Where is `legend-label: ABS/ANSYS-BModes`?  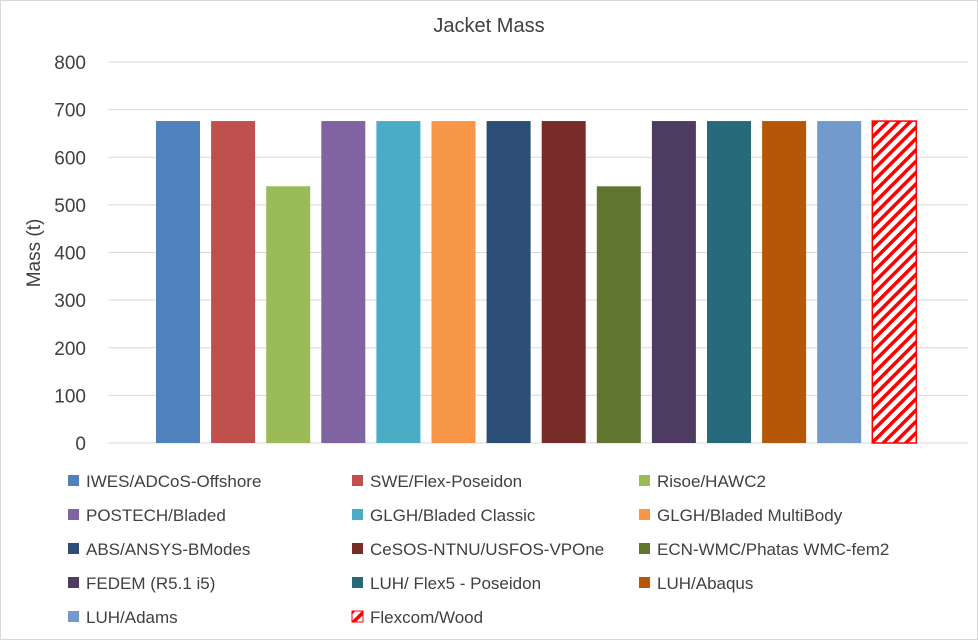
legend-label: ABS/ANSYS-BModes is located at coordinates (168, 549).